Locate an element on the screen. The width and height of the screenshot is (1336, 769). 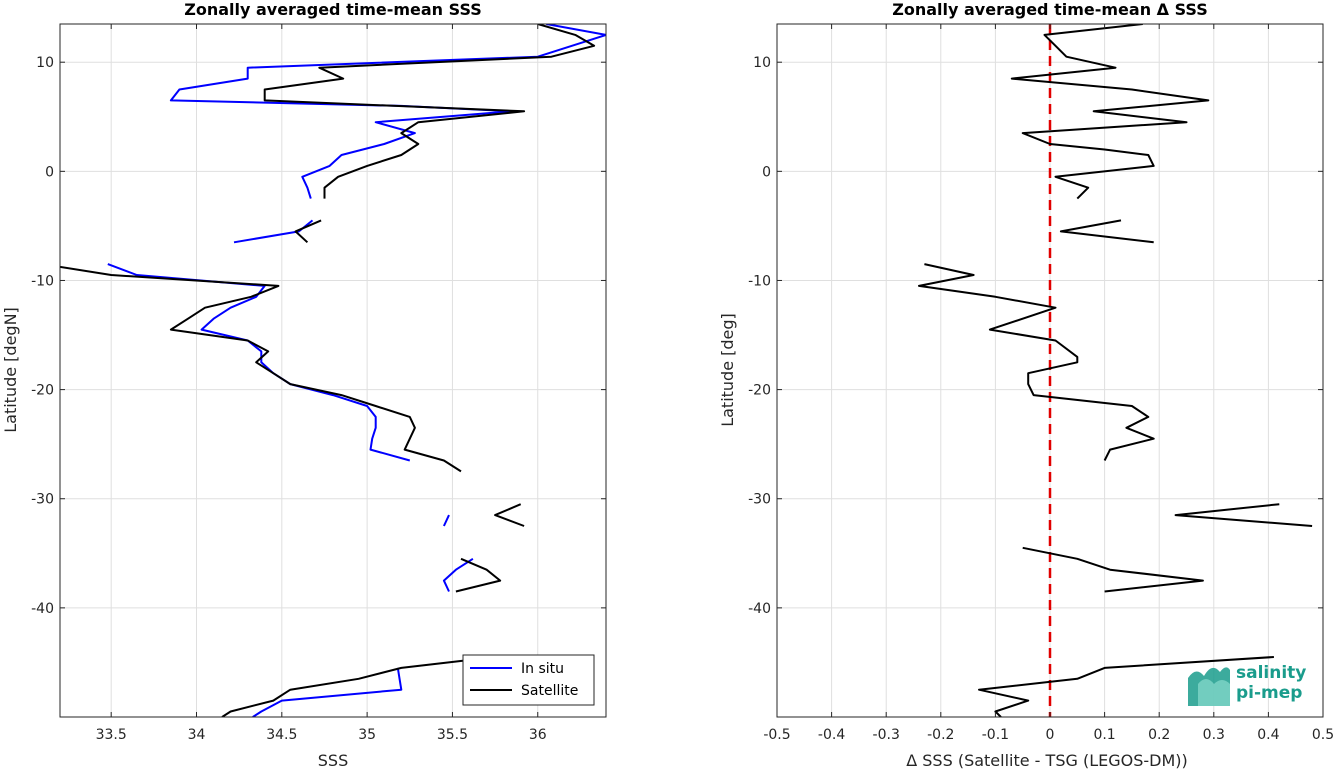
left-ytick-label: -40 is located at coordinates (42, 609).